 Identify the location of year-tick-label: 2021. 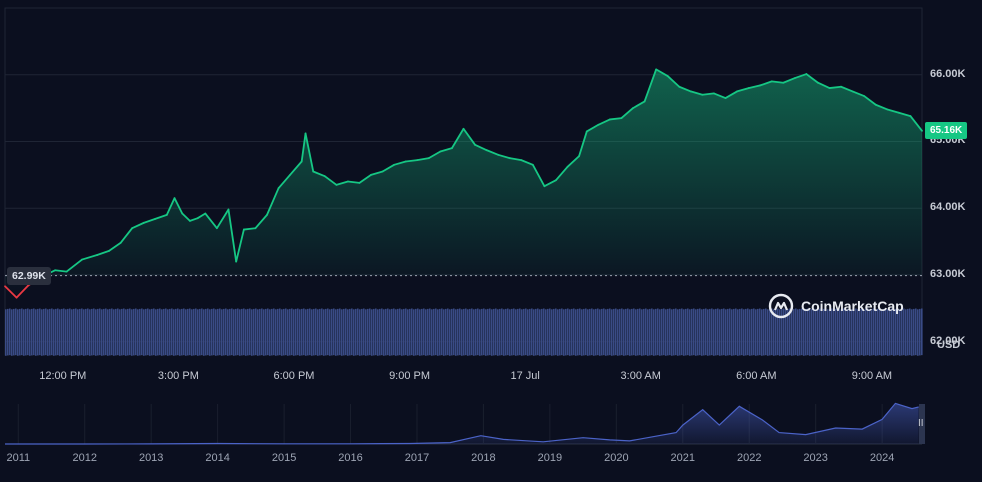
(683, 458).